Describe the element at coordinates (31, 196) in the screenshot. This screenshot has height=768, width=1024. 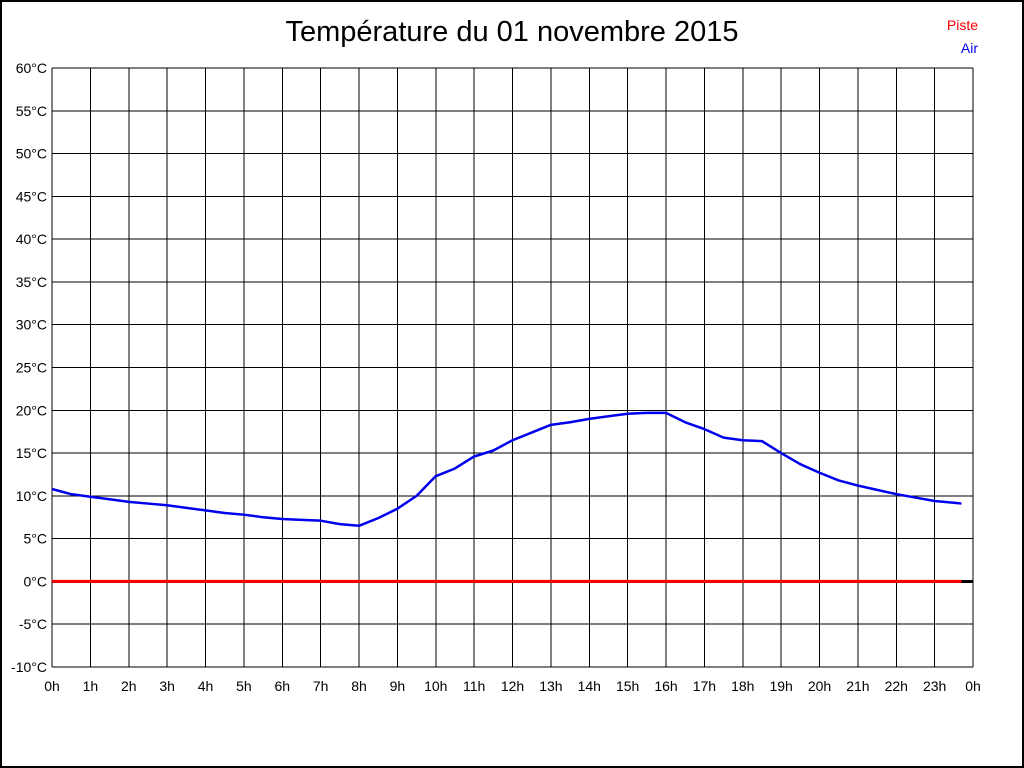
I see `y-axis-tick-label: 45°C` at that location.